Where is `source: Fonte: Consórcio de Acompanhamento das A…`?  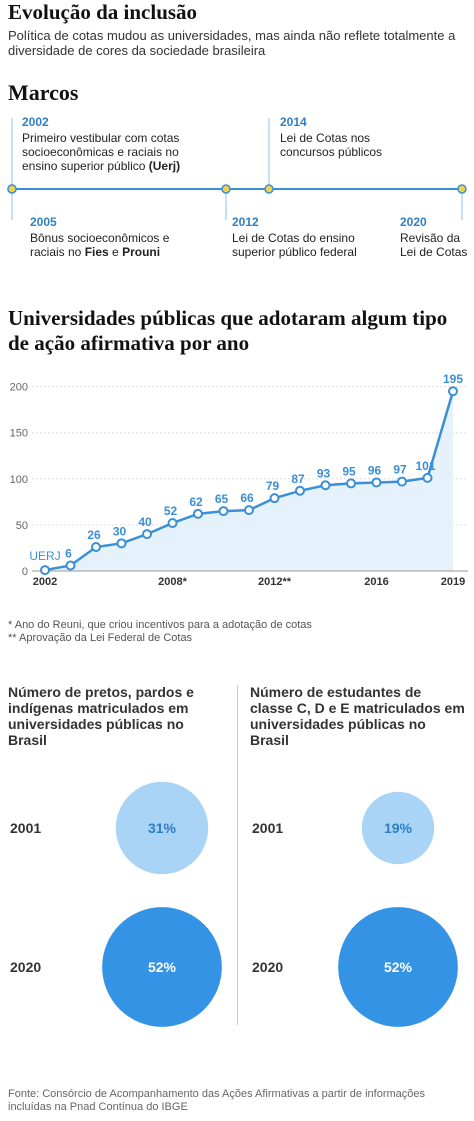 source: Fonte: Consórcio de Acompanhamento das A… is located at coordinates (216, 1100).